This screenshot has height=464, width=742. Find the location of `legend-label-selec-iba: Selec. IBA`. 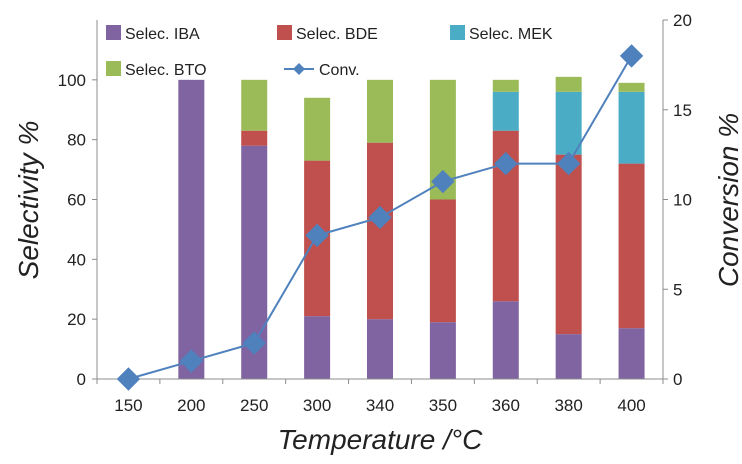

legend-label-selec-iba: Selec. IBA is located at coordinates (162, 34).